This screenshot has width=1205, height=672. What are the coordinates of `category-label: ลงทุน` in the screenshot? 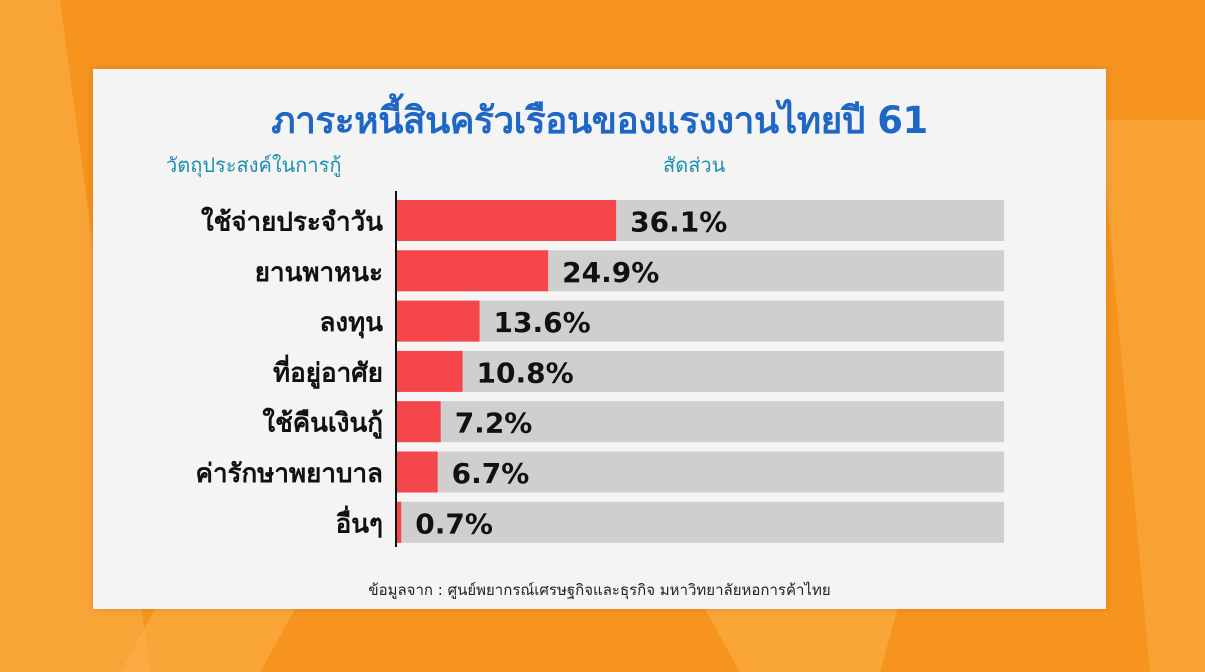 It's located at (351, 323).